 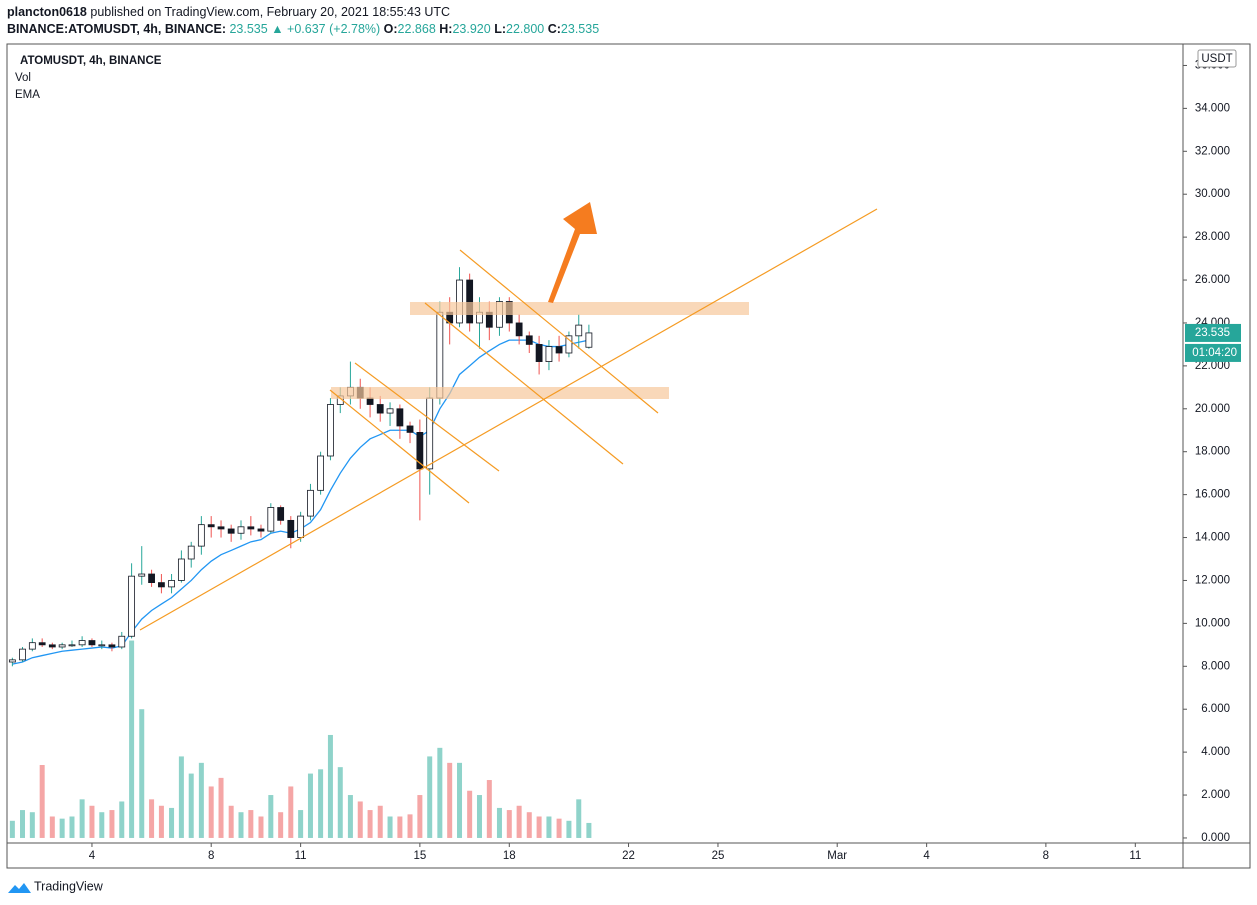 What do you see at coordinates (116, 29) in the screenshot?
I see `symbol: BINANCE:ATOMUSDT, 4h, BINANCE:` at bounding box center [116, 29].